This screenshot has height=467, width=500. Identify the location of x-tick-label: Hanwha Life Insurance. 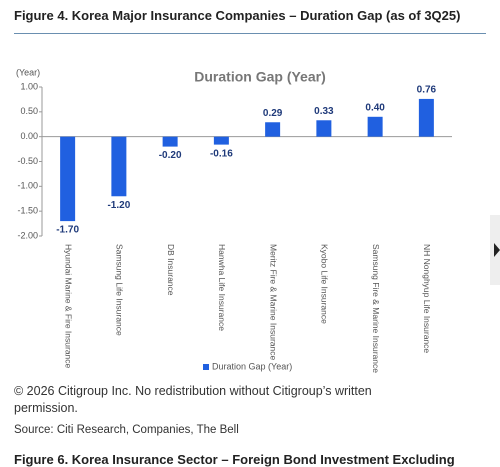
(222, 287).